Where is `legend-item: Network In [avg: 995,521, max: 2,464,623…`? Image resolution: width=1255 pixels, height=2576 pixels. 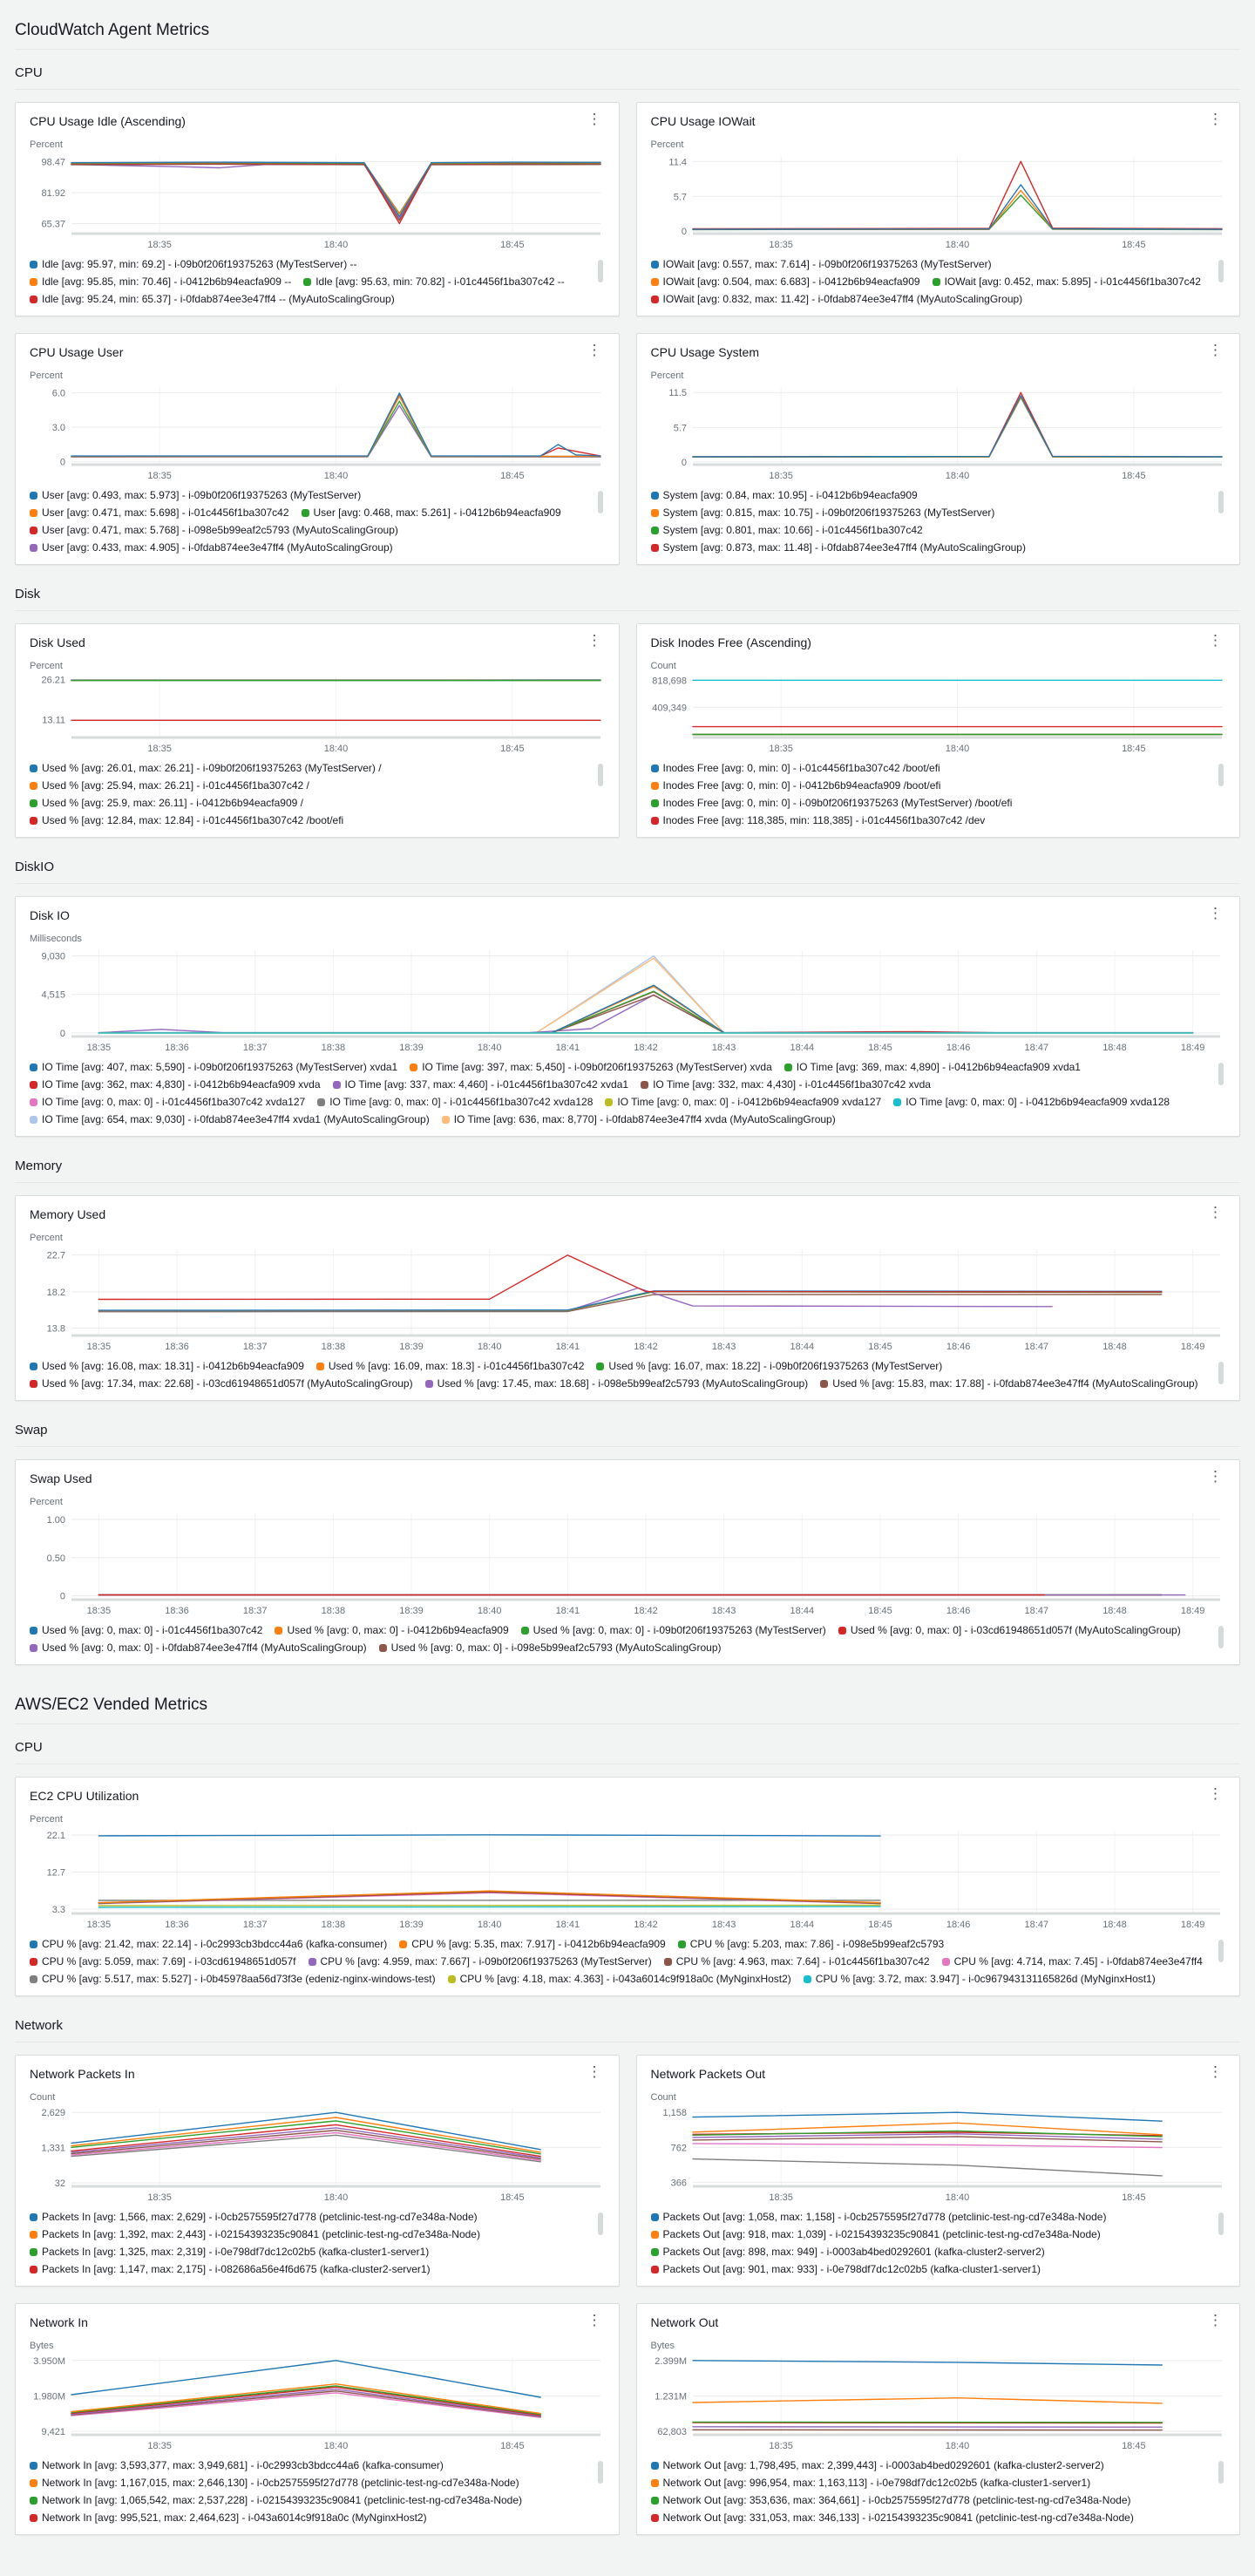
legend-item: Network In [avg: 995,521, max: 2,464,623… is located at coordinates (229, 2518).